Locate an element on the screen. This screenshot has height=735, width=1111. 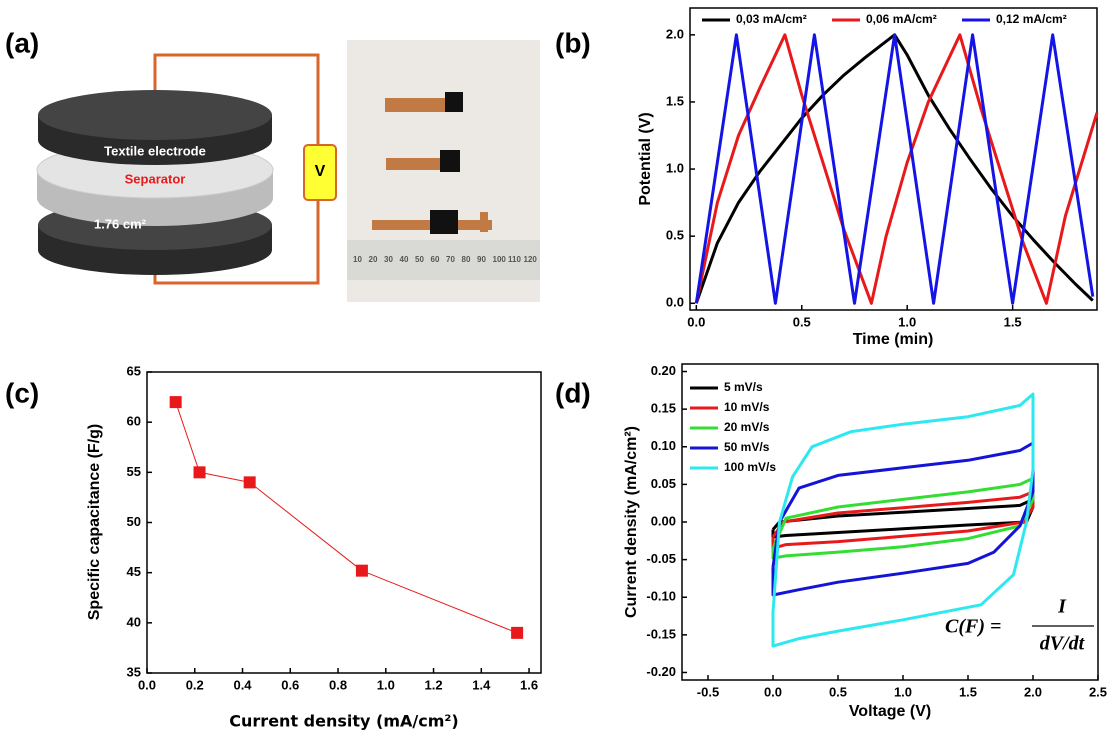
x-axis-title: Current density (mA/cm²) is located at coordinates (343, 721).